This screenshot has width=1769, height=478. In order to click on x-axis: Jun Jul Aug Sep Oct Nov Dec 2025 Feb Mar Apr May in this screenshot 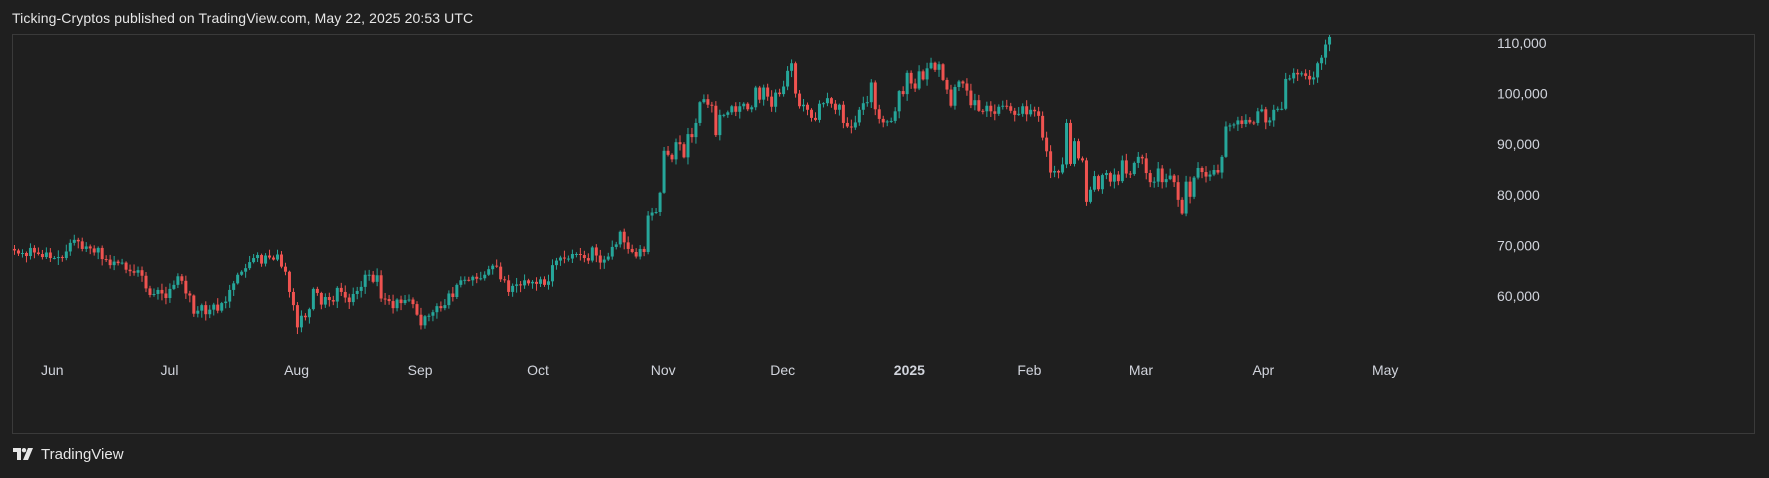, I will do `click(719, 370)`.